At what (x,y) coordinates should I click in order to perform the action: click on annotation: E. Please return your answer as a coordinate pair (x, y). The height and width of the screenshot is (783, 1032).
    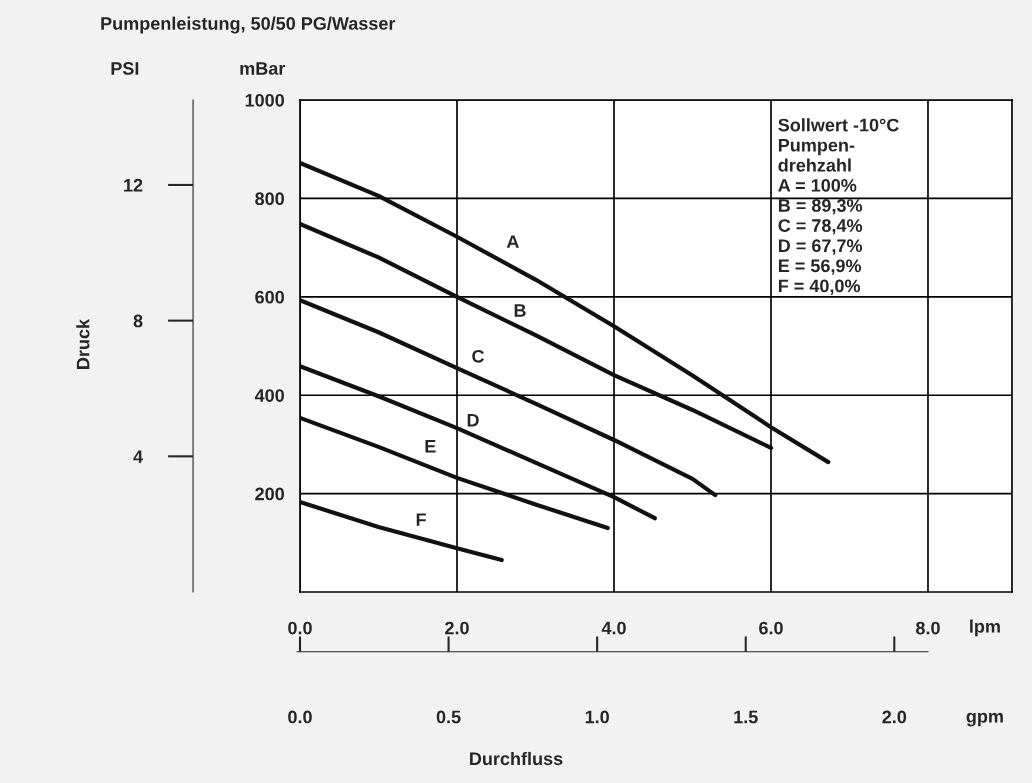
    Looking at the image, I should click on (430, 446).